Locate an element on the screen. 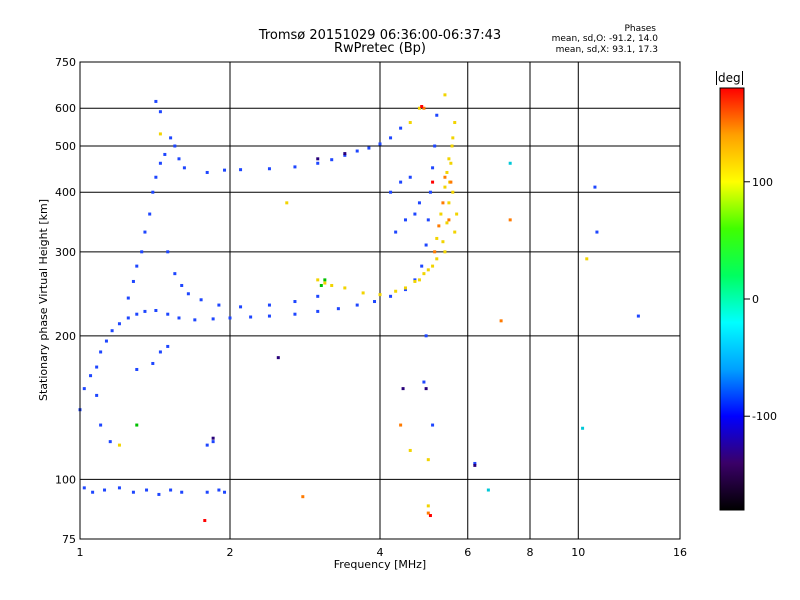 The height and width of the screenshot is (600, 800). chart-title: Tromsø 20151029 06:36:00-06:37:43 is located at coordinates (380, 35).